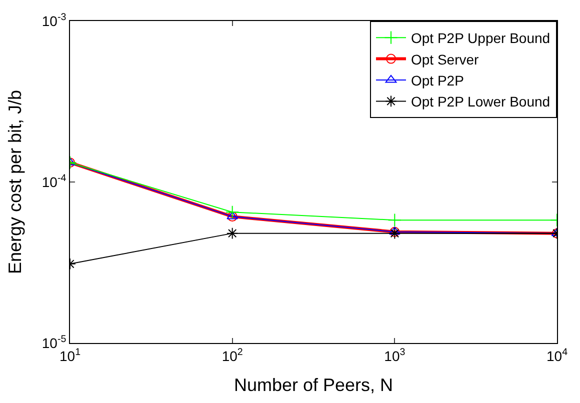 Image resolution: width=580 pixels, height=403 pixels. Describe the element at coordinates (54, 20) in the screenshot. I see `y-tick-label: 10$^{-3}$` at that location.